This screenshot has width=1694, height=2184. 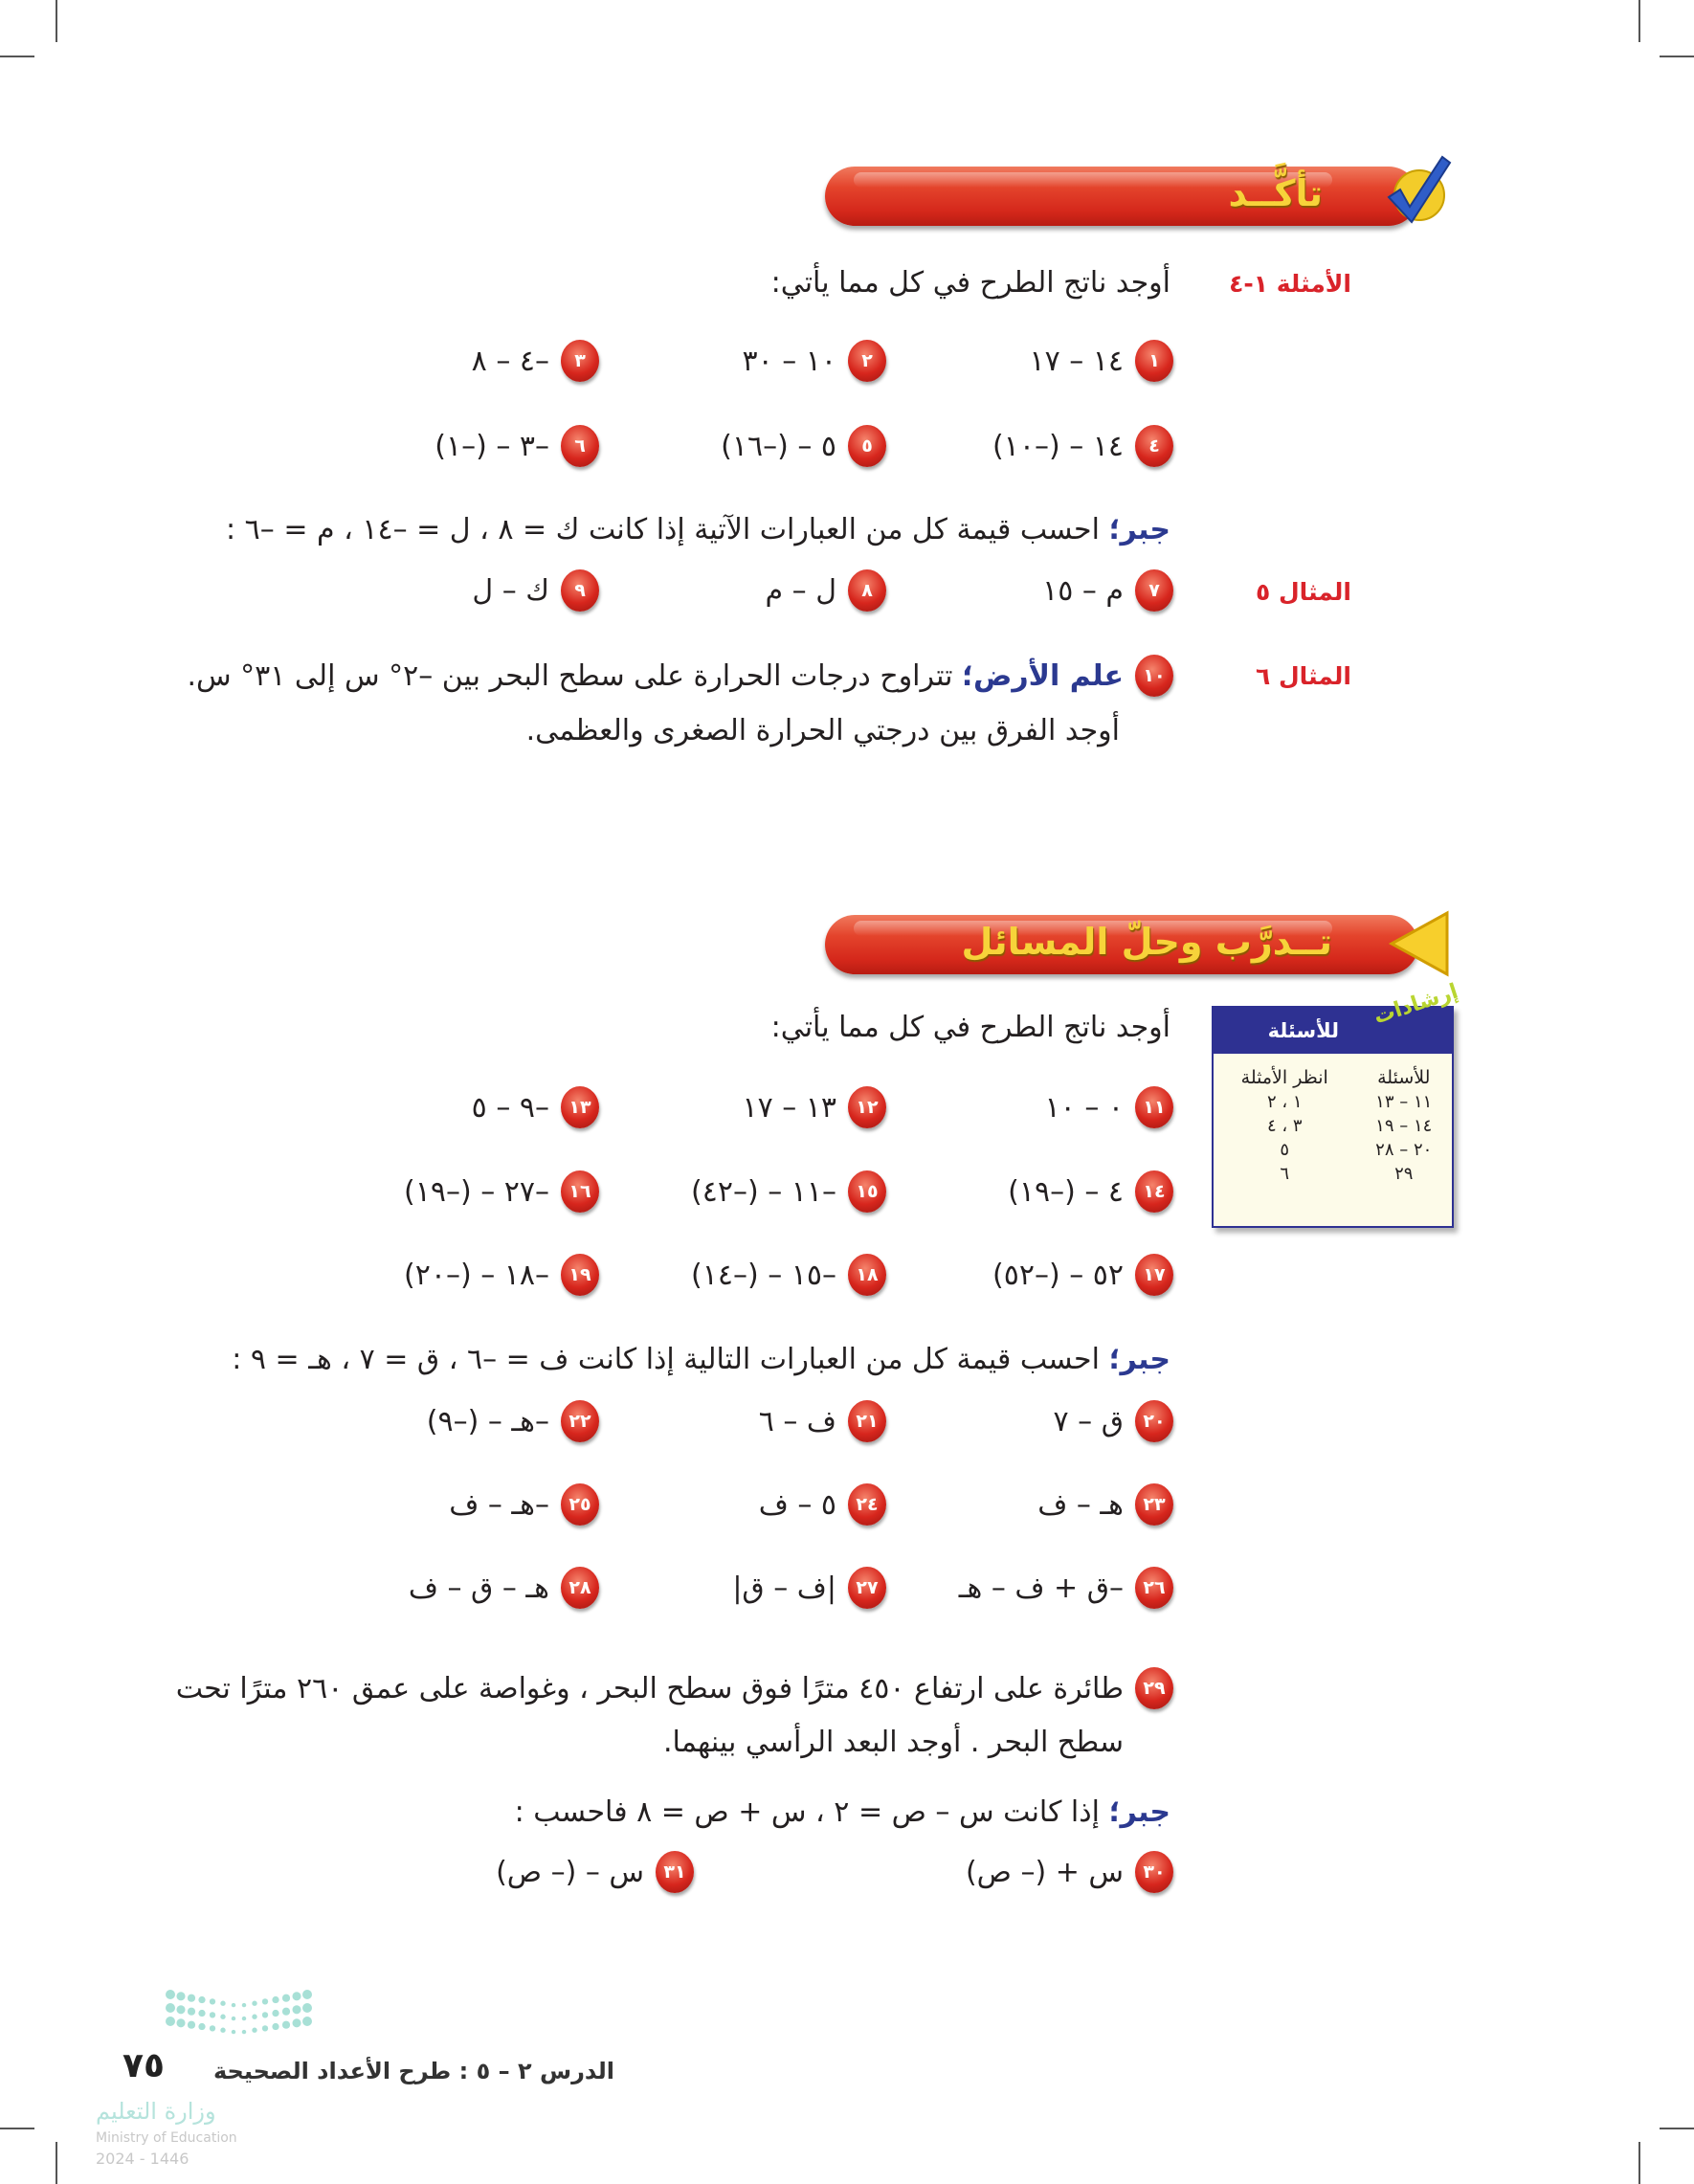 What do you see at coordinates (144, 2065) in the screenshot?
I see `page-number: ٧٥` at bounding box center [144, 2065].